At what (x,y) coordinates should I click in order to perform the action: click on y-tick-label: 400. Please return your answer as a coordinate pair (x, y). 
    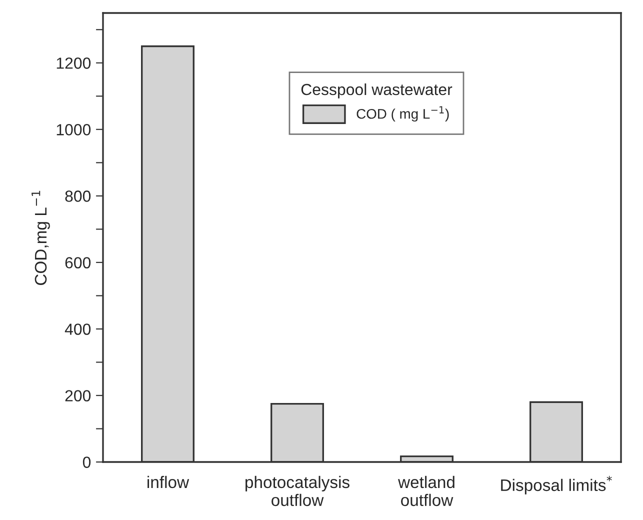
    Looking at the image, I should click on (77, 329).